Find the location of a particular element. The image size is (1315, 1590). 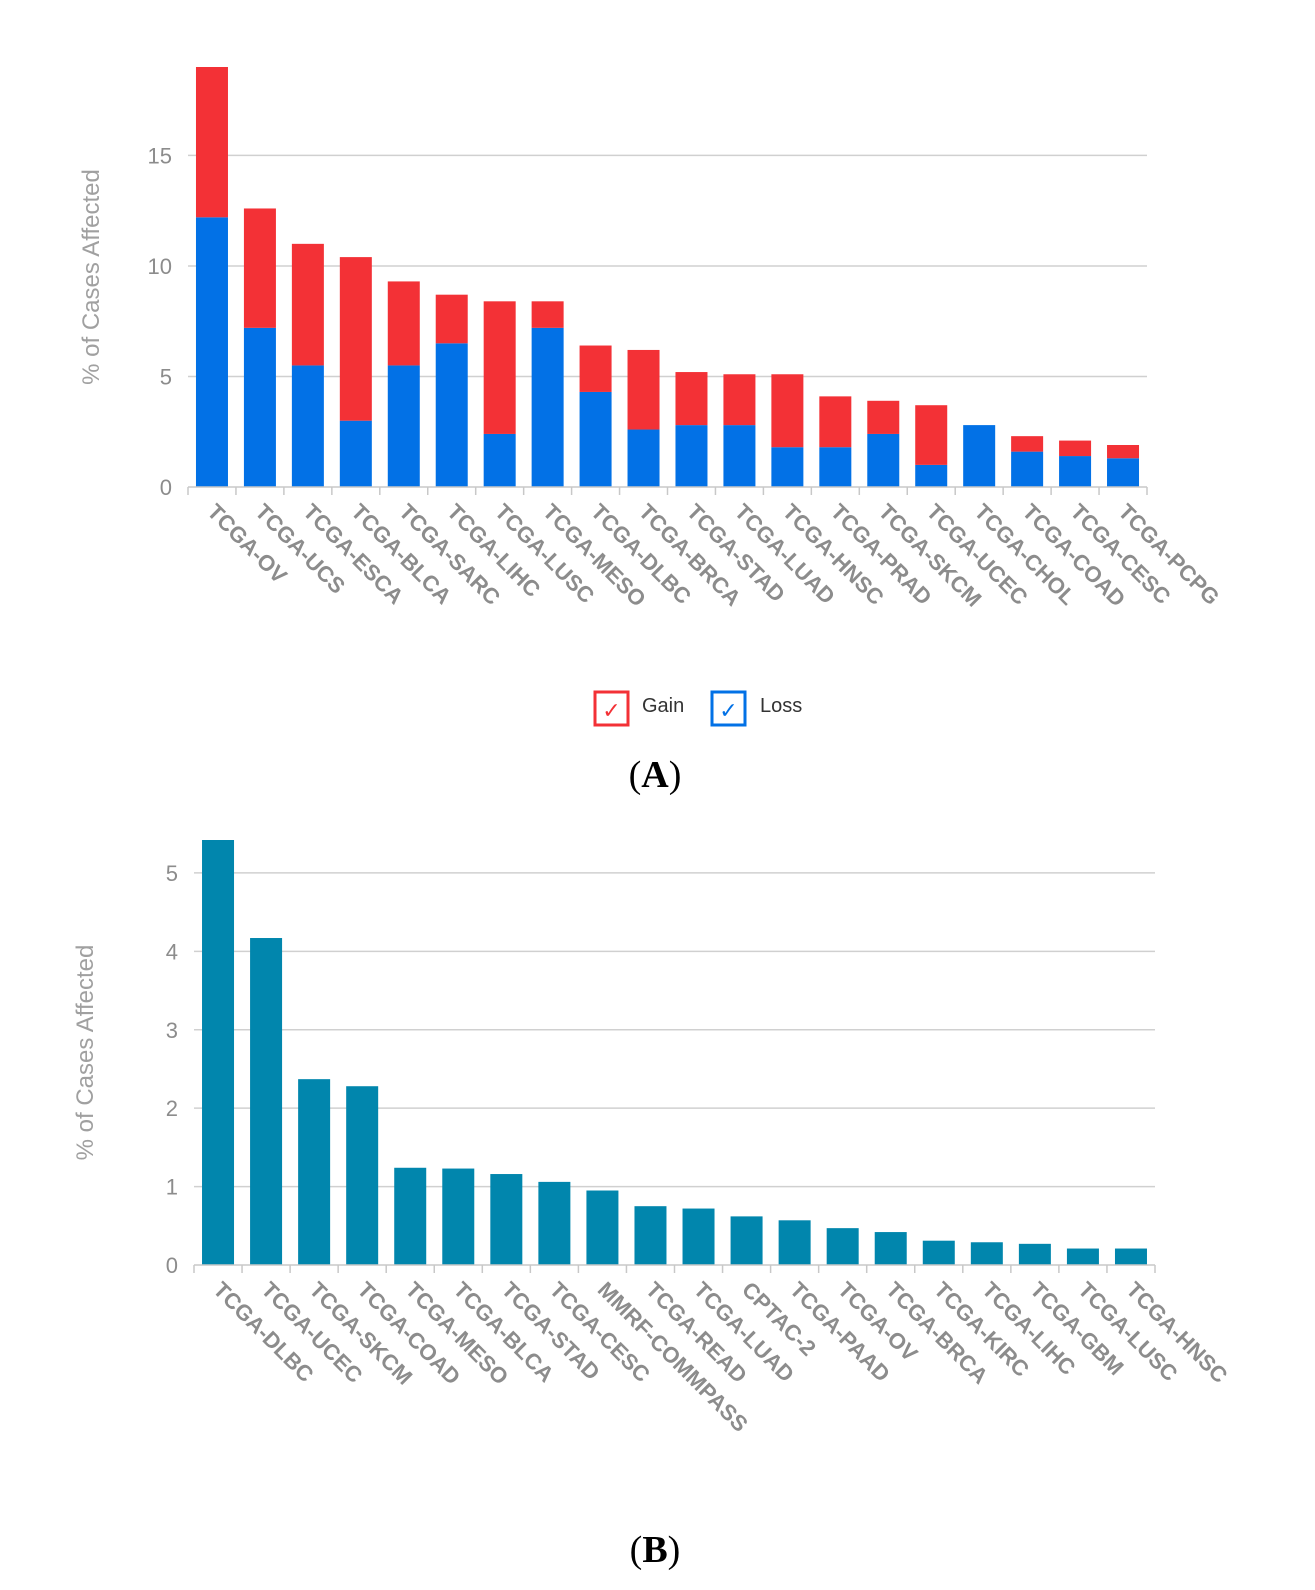

y-tick-label: 1 is located at coordinates (172, 1187).